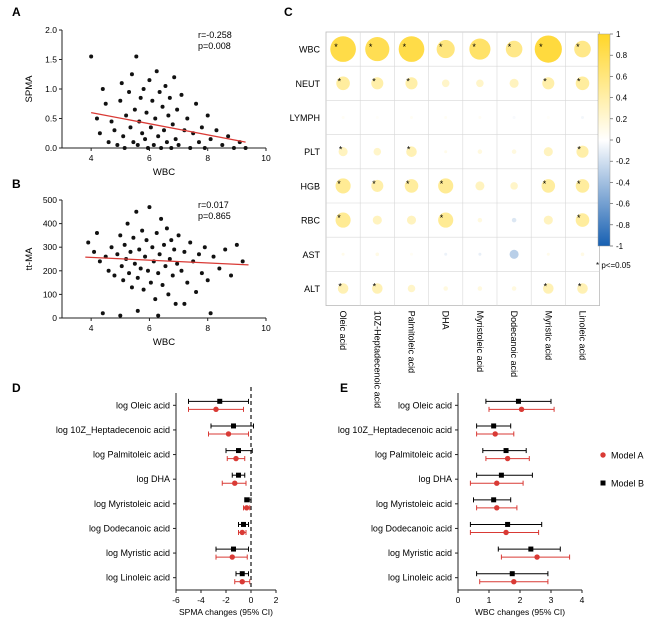 The height and width of the screenshot is (625, 650). Describe the element at coordinates (480, 342) in the screenshot. I see `heatmap-column-label: Myristoleic acid` at that location.